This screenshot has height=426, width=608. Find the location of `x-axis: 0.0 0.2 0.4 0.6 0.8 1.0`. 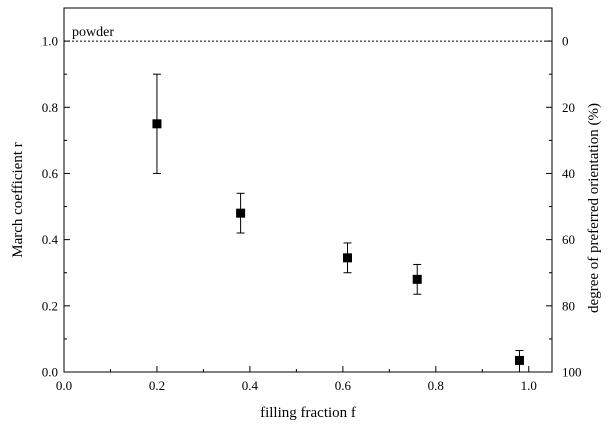

x-axis: 0.0 0.2 0.4 0.6 0.8 1.0 is located at coordinates (296, 379).